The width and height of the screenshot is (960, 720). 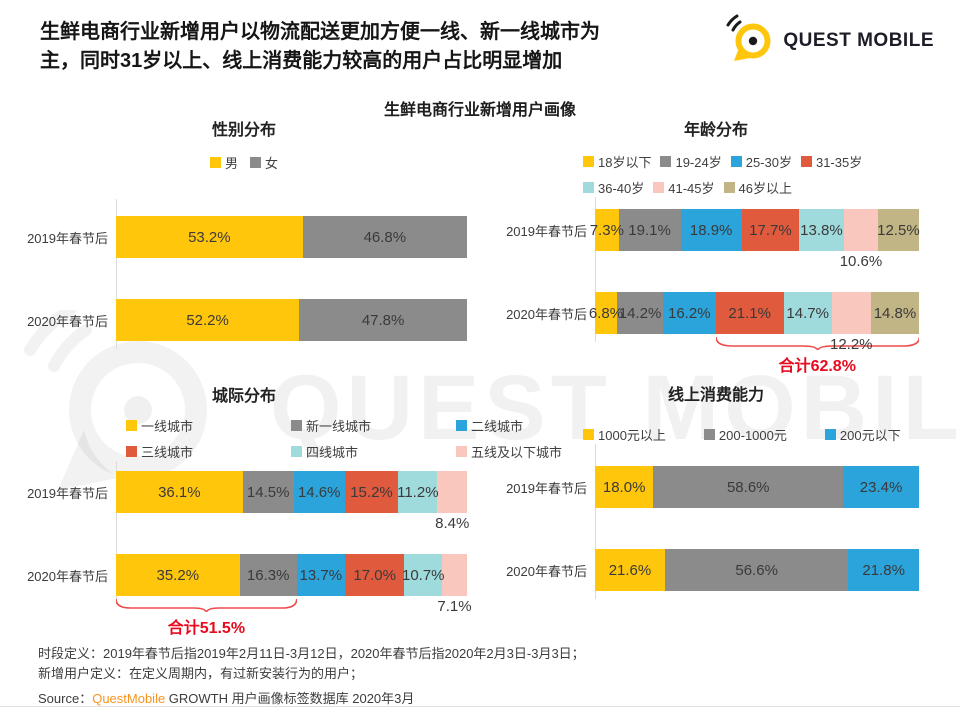 I want to click on bar-segment: 21.6%, so click(x=630, y=570).